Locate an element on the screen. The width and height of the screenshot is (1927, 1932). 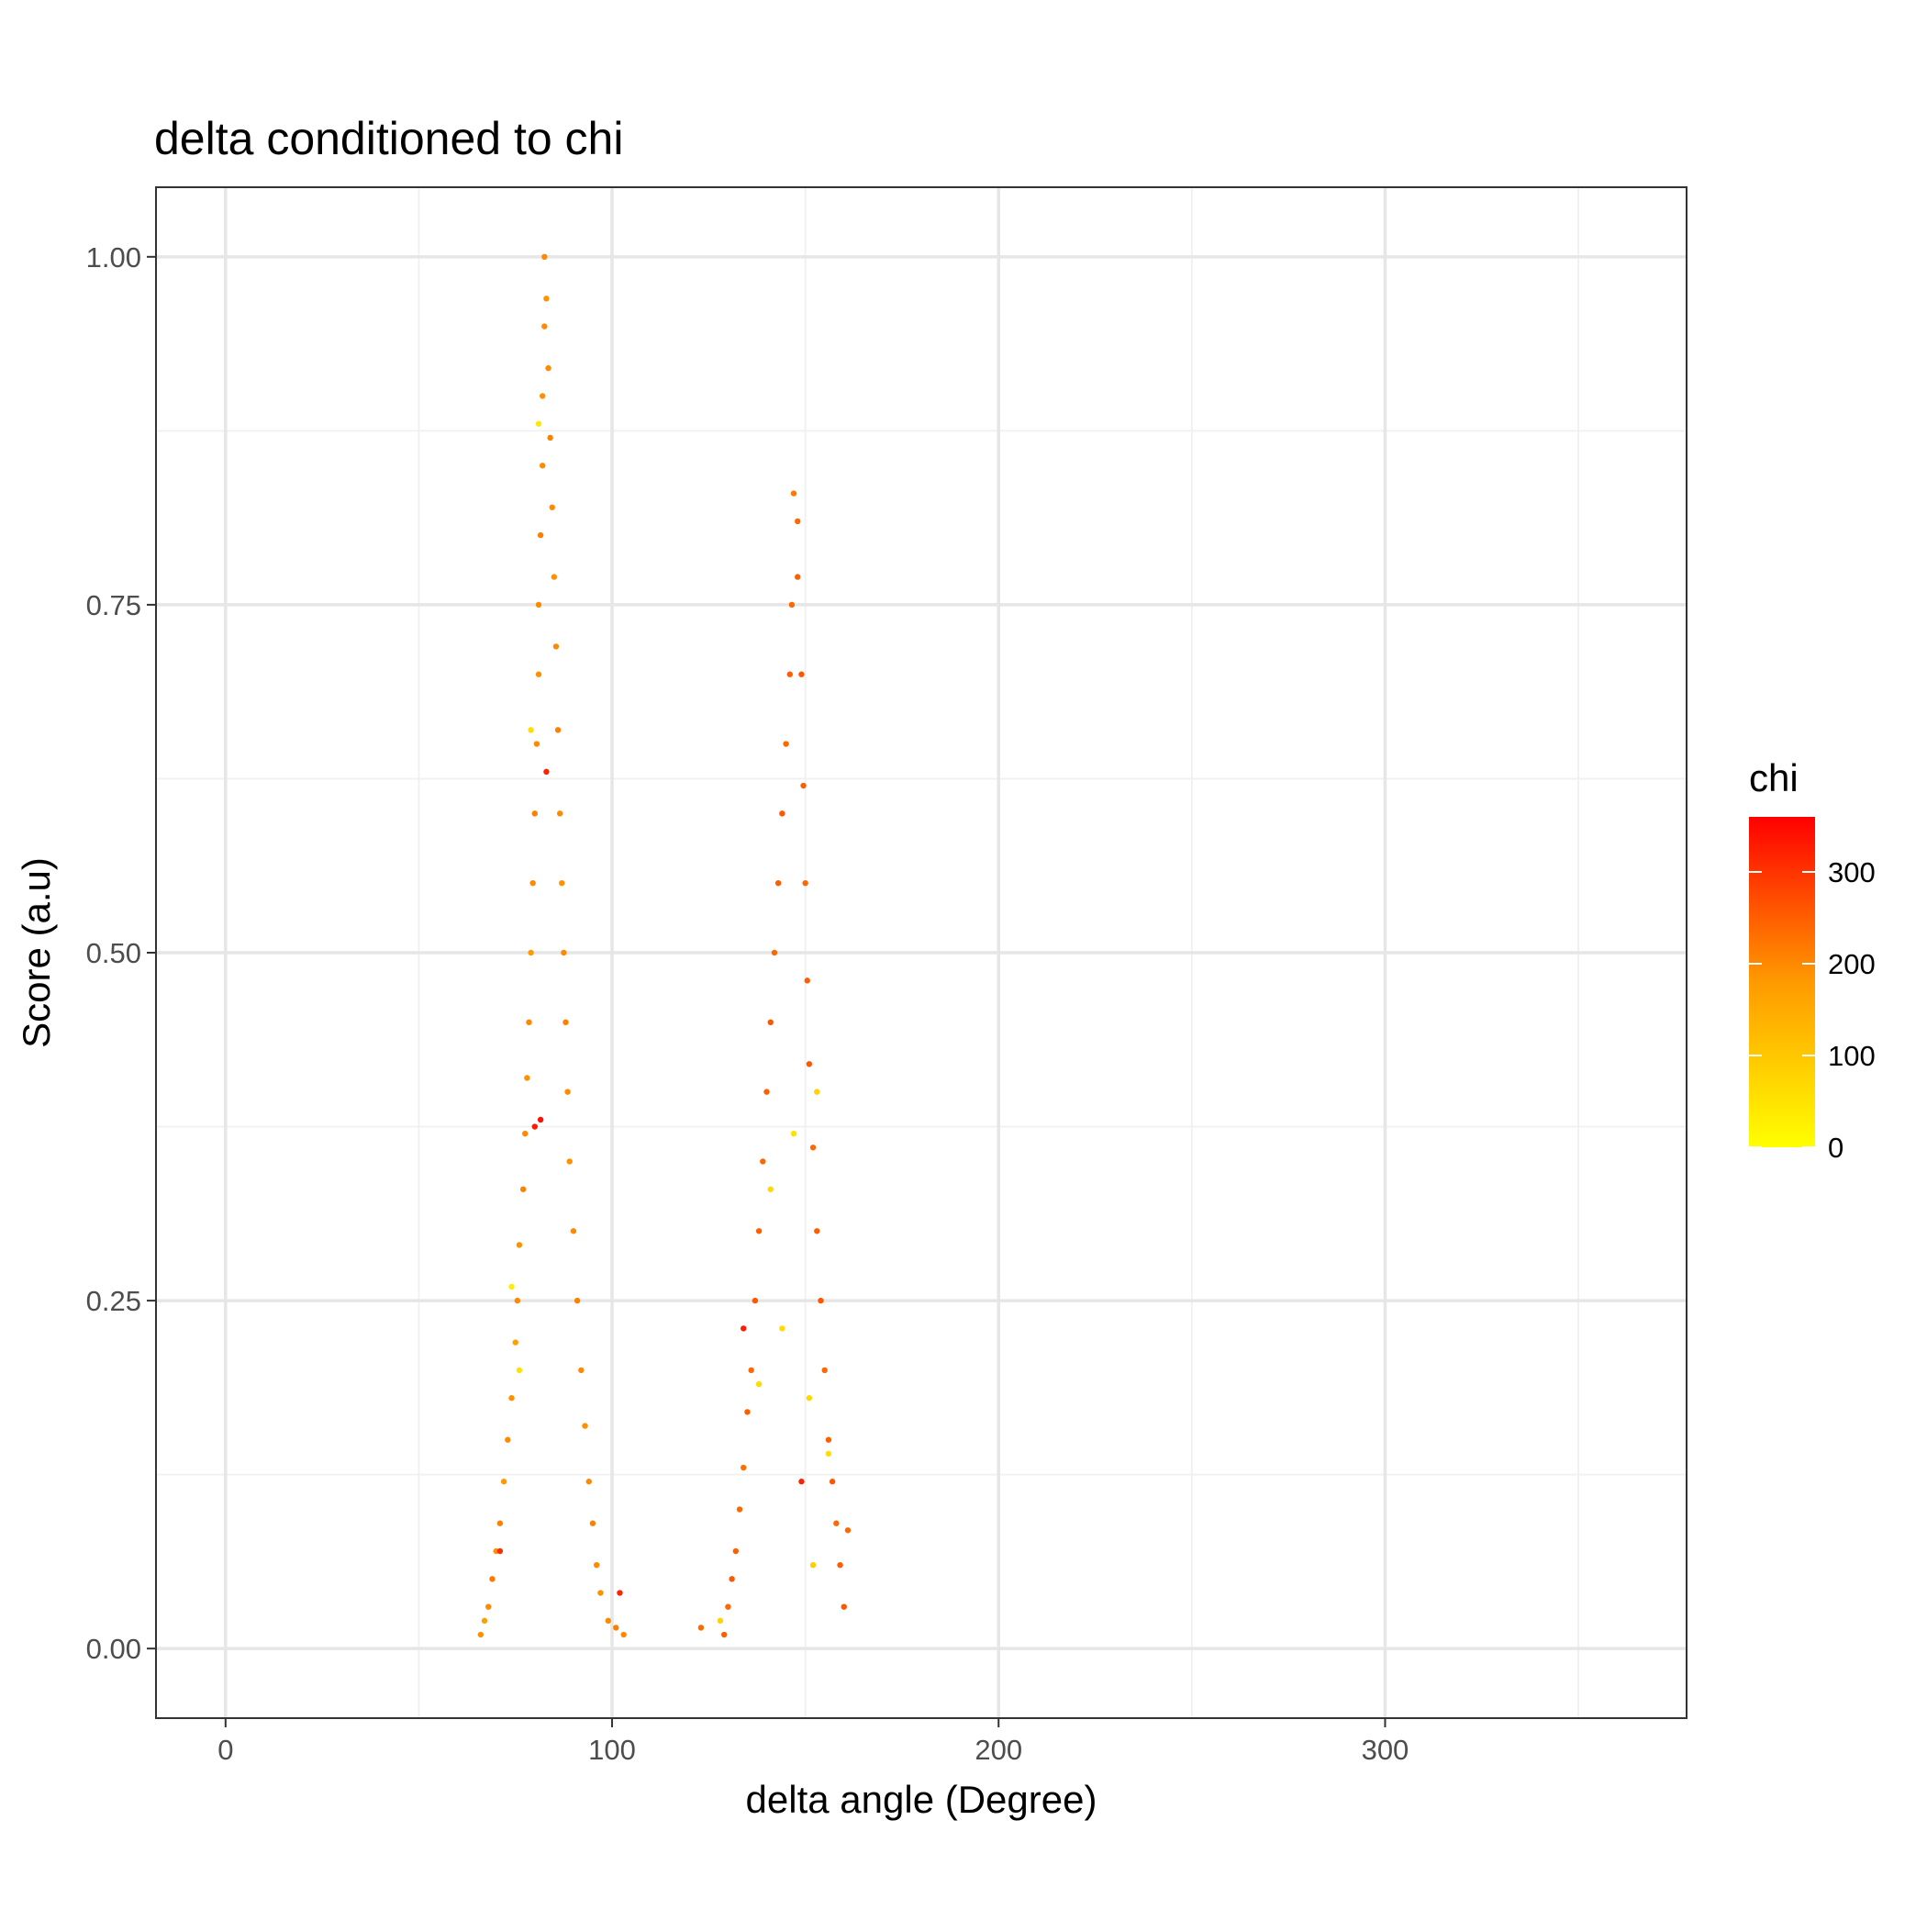
x-tick-label: 200 is located at coordinates (998, 1750).